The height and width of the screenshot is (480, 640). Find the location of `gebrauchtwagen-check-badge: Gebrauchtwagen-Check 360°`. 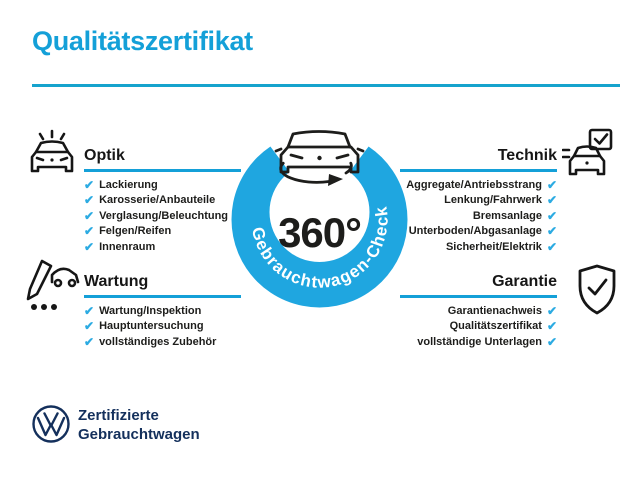

gebrauchtwagen-check-badge: Gebrauchtwagen-Check 360° is located at coordinates (320, 215).